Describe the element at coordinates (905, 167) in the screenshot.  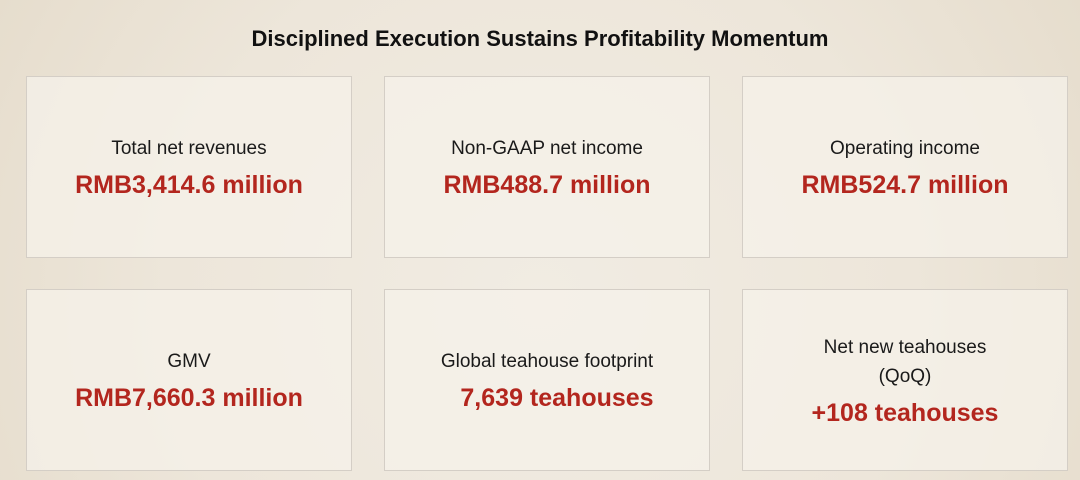
I see `metric-card: Operating income RMB524.7 million` at that location.